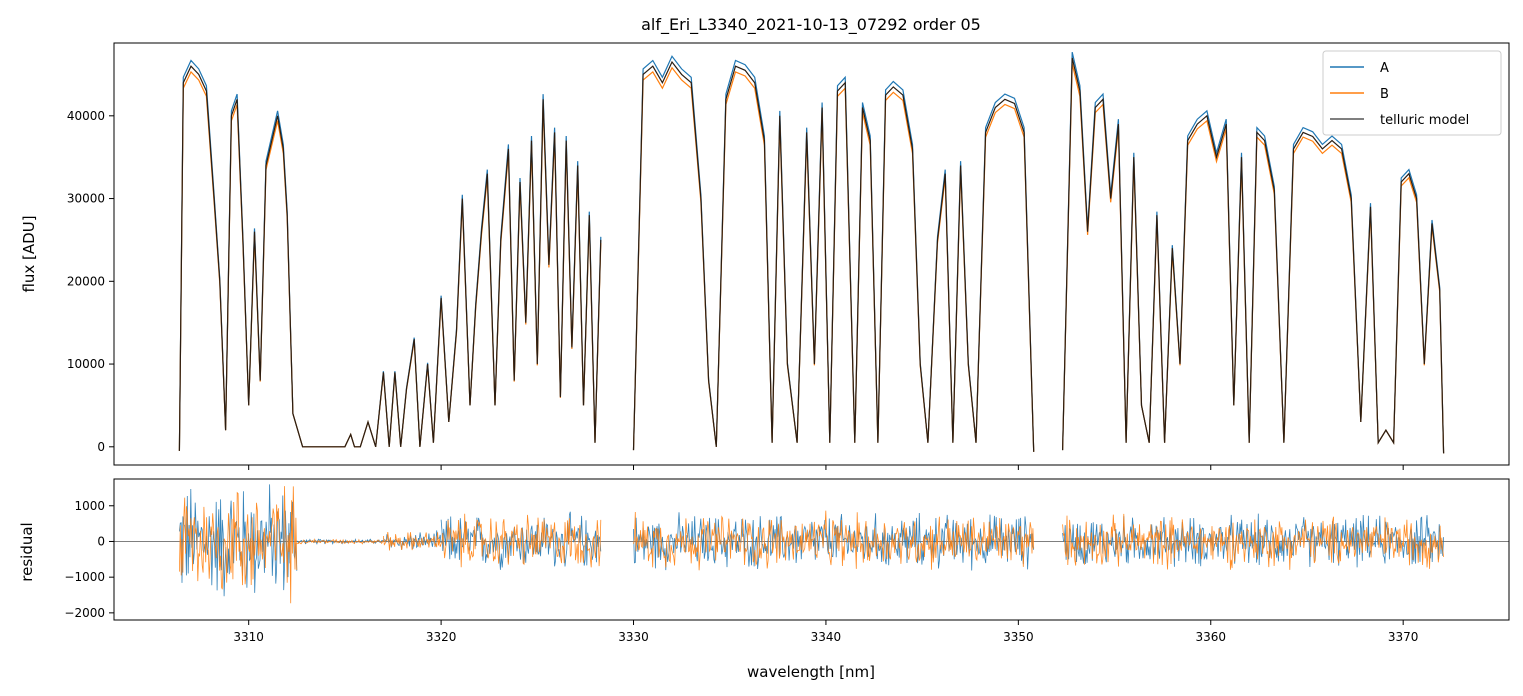 The height and width of the screenshot is (696, 1523). I want to click on flux-ytick-label: 30000, so click(86, 199).